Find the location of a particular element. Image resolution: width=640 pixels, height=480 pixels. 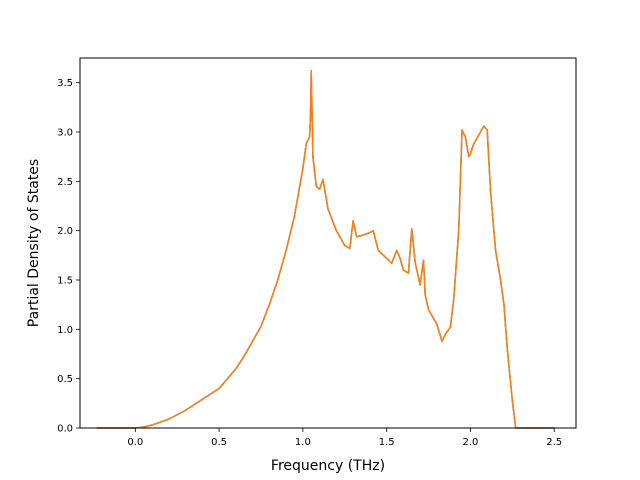

y-tick-label: 0.0 is located at coordinates (65, 429).